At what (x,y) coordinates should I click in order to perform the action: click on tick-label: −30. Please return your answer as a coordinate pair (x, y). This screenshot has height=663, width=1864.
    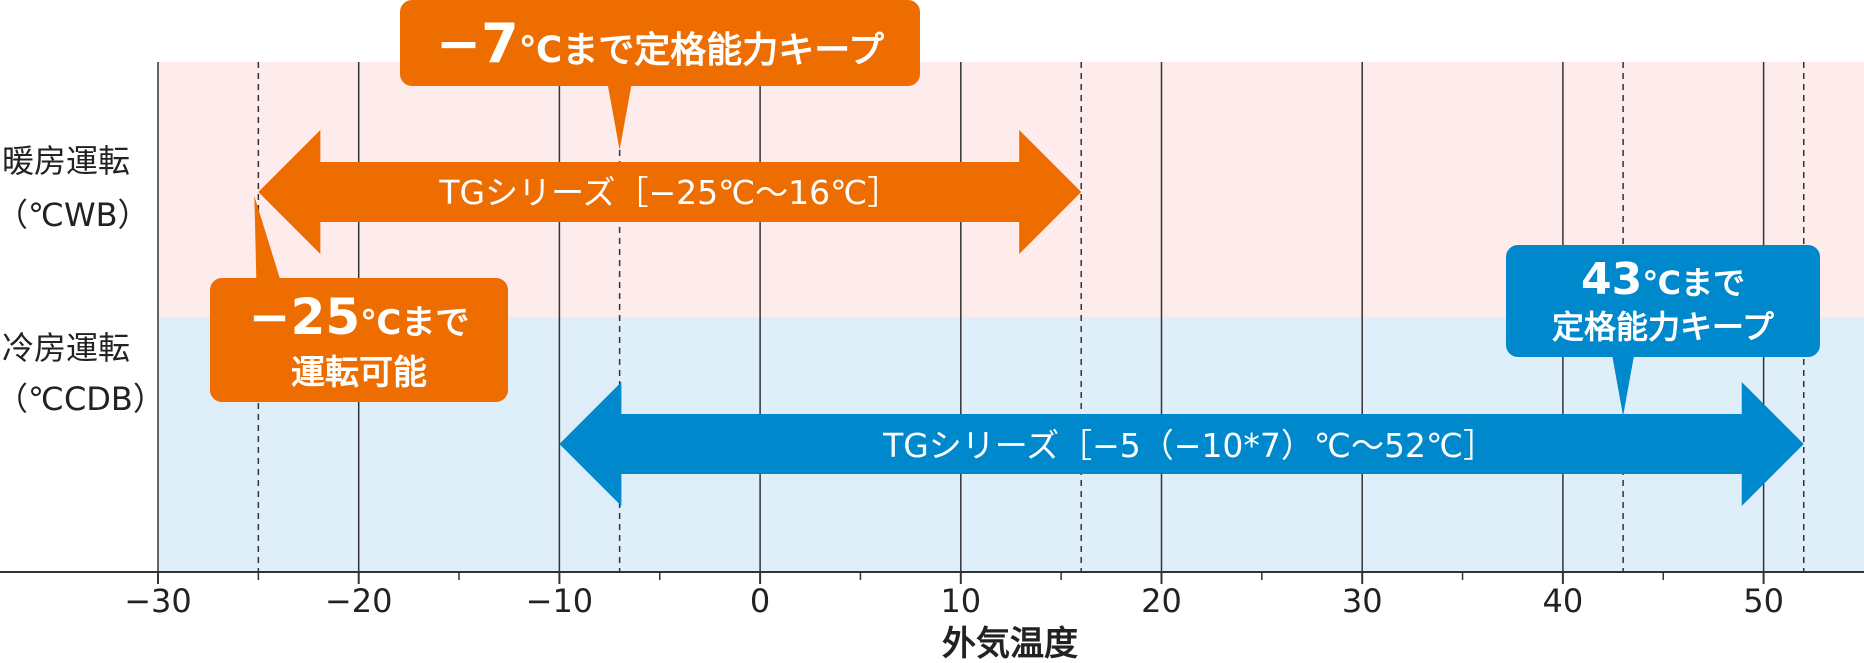
    Looking at the image, I should click on (158, 601).